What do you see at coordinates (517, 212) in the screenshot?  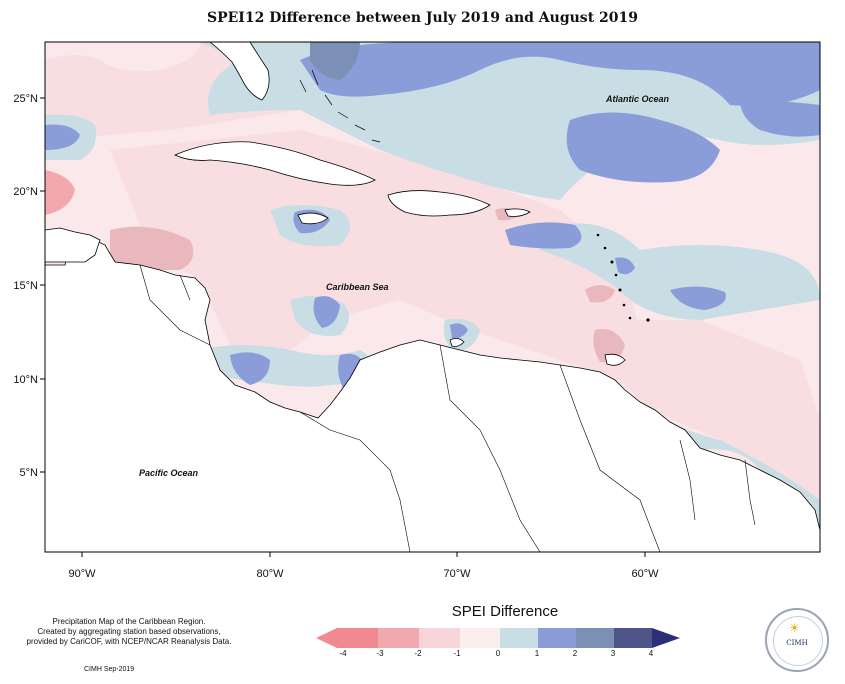 I see `land-puerto-rico` at bounding box center [517, 212].